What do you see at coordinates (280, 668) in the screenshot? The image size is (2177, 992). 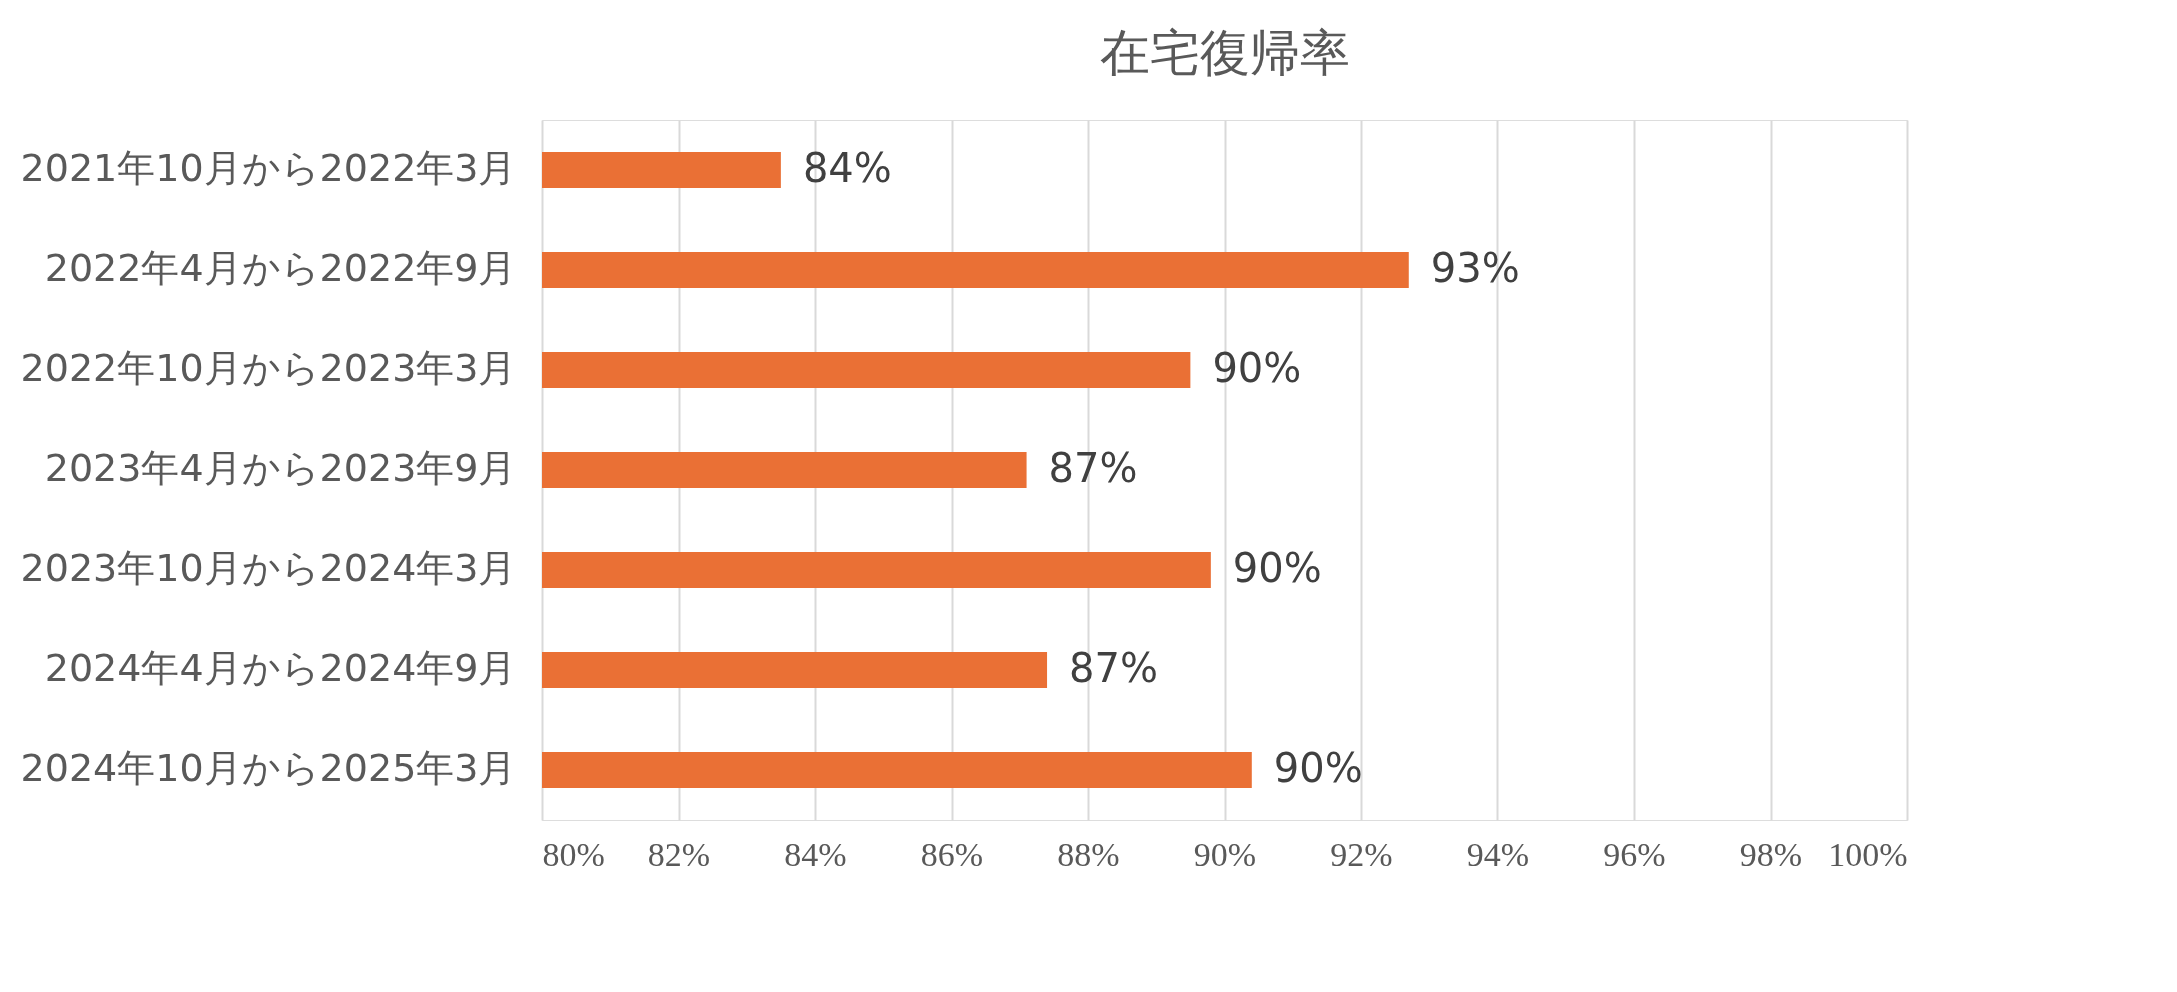 I see `y-tick-label: 2024年4月から2024年9月` at bounding box center [280, 668].